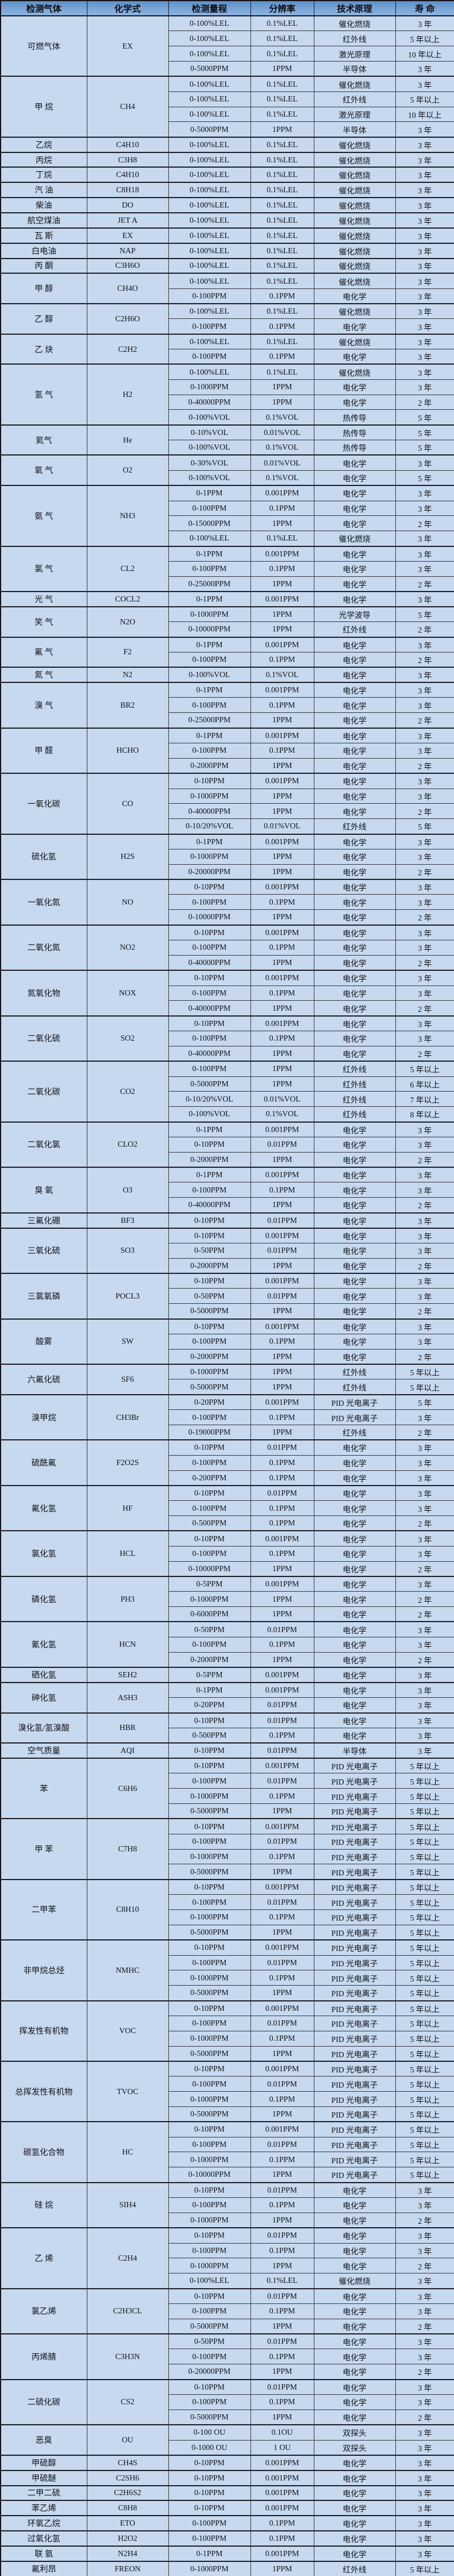 The image size is (454, 2576). Describe the element at coordinates (127, 804) in the screenshot. I see `chemical-formula-cell: CO` at that location.